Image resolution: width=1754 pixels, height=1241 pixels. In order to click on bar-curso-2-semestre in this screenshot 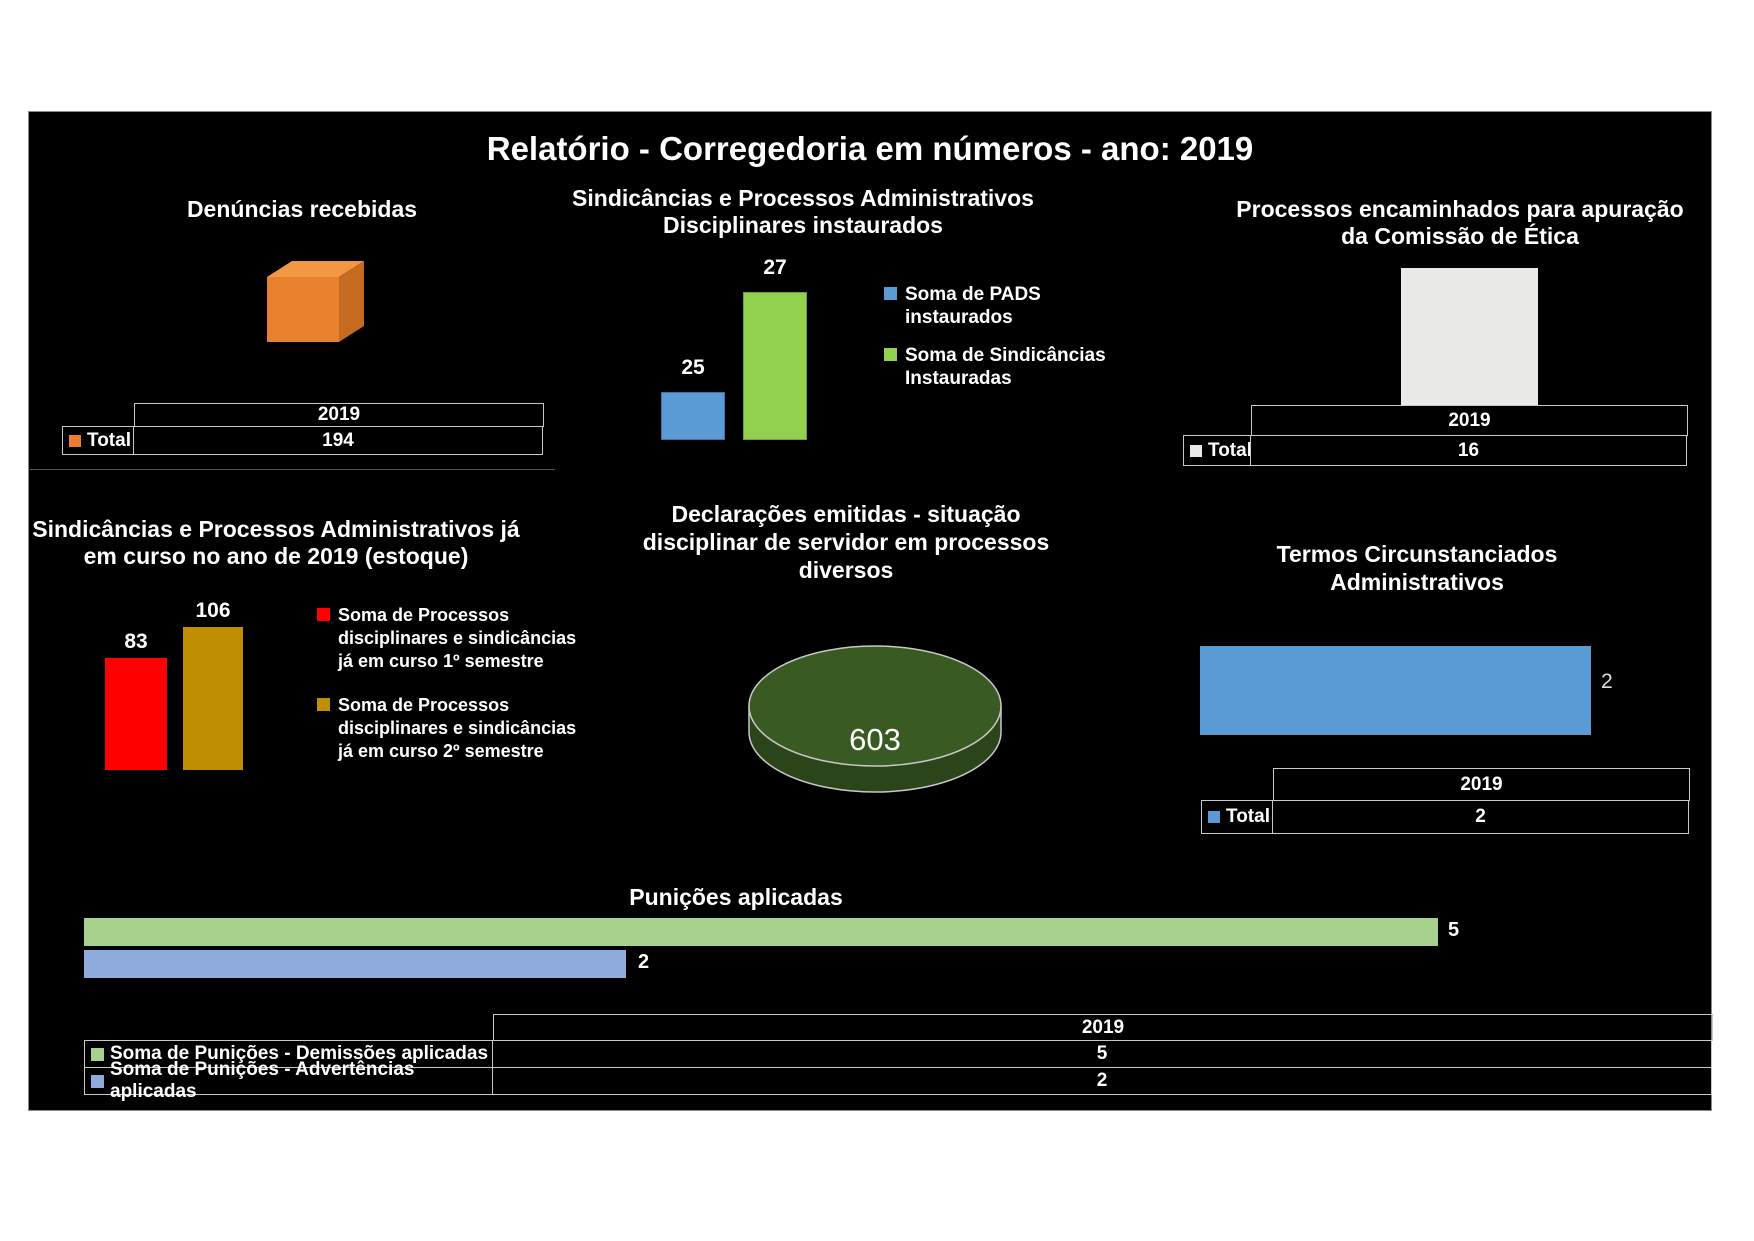, I will do `click(213, 698)`.